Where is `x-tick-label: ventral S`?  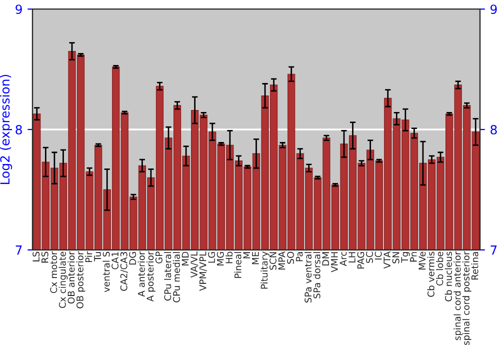
x-tick-label: ventral S is located at coordinates (106, 272).